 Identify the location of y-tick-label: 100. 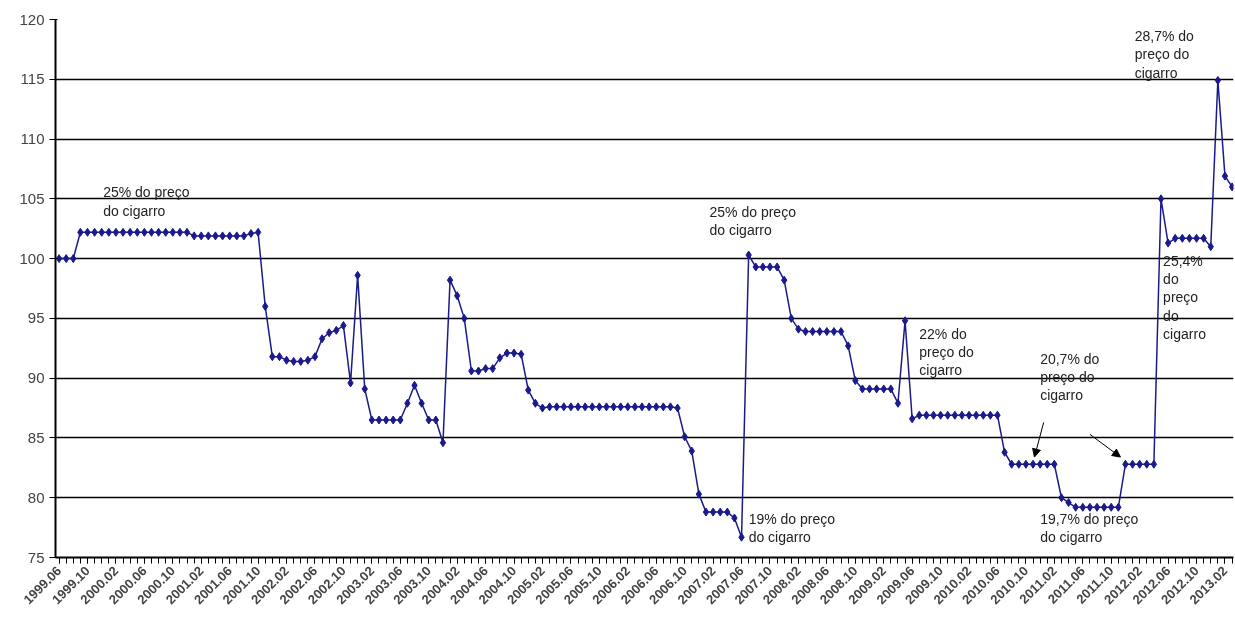
(32, 258).